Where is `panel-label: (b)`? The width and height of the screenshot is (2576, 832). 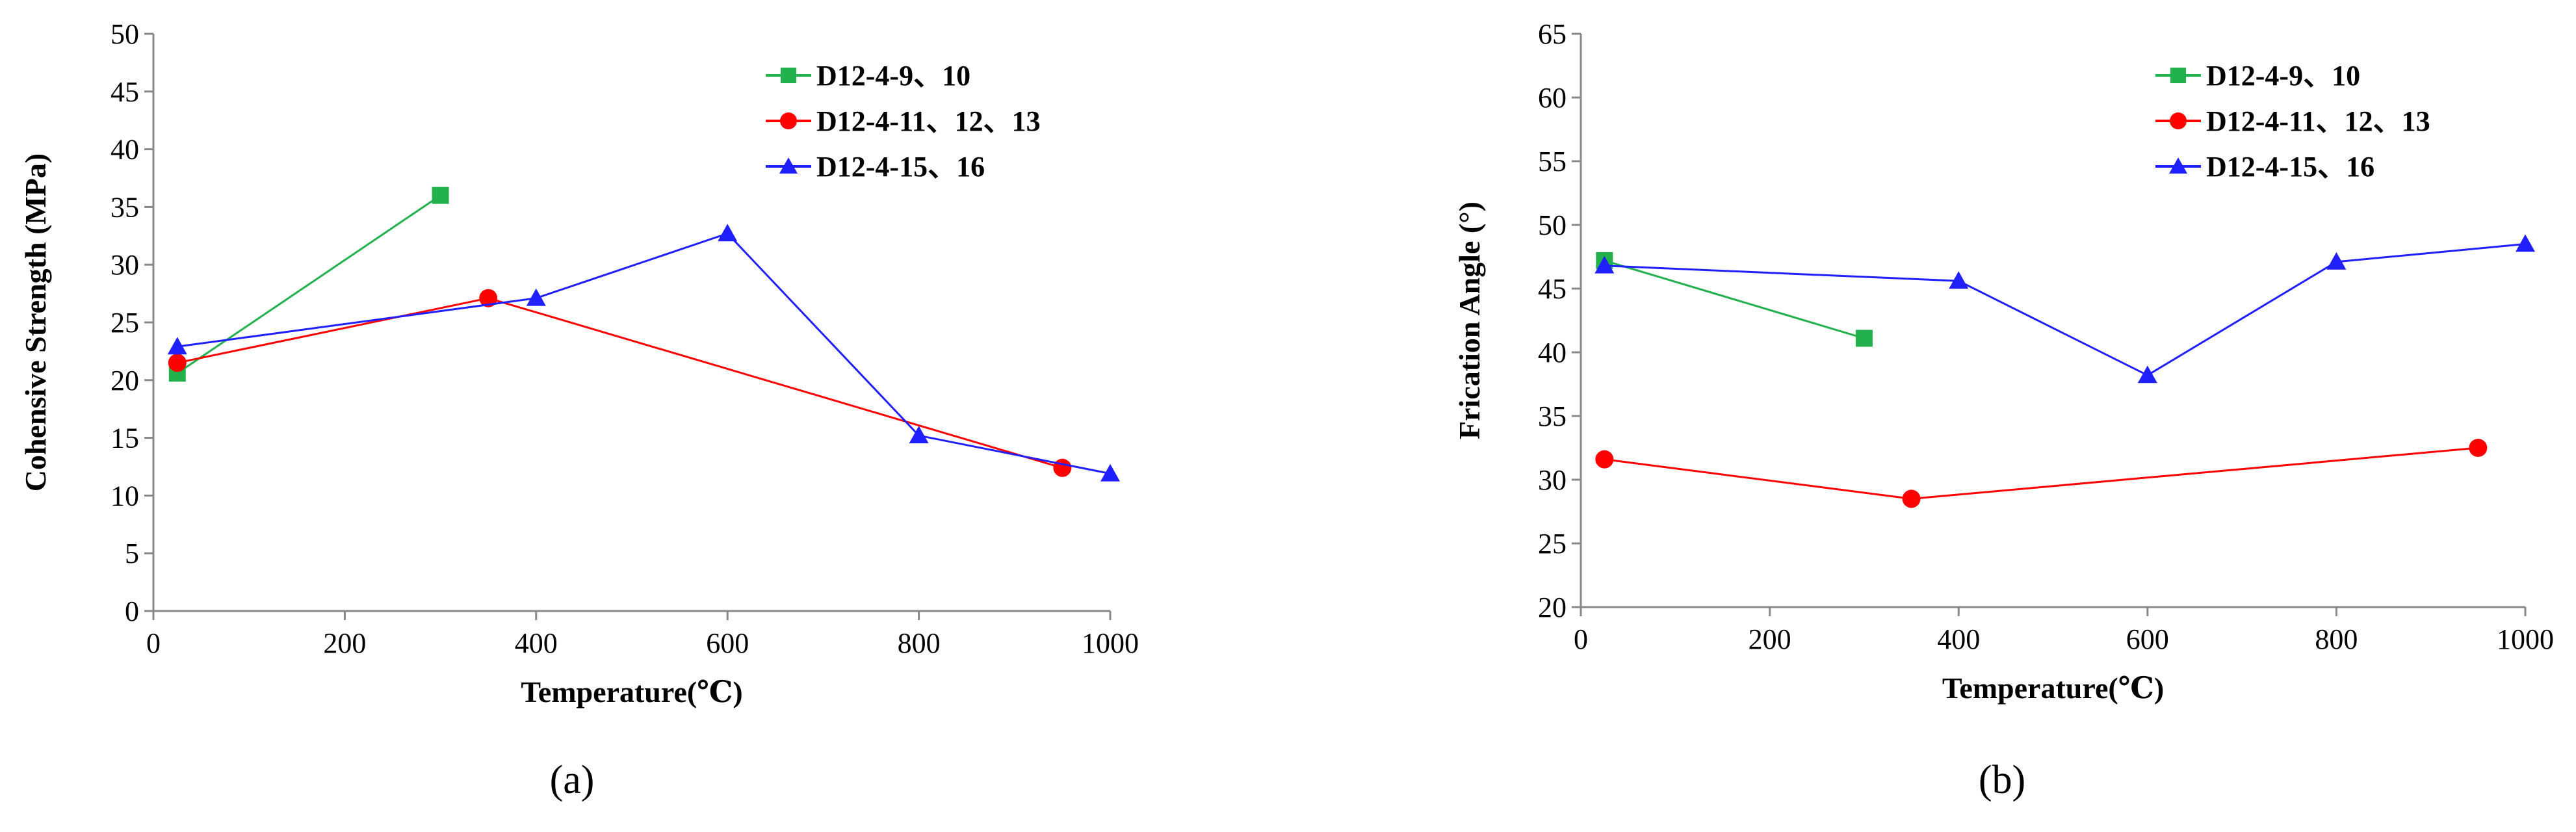 panel-label: (b) is located at coordinates (2002, 780).